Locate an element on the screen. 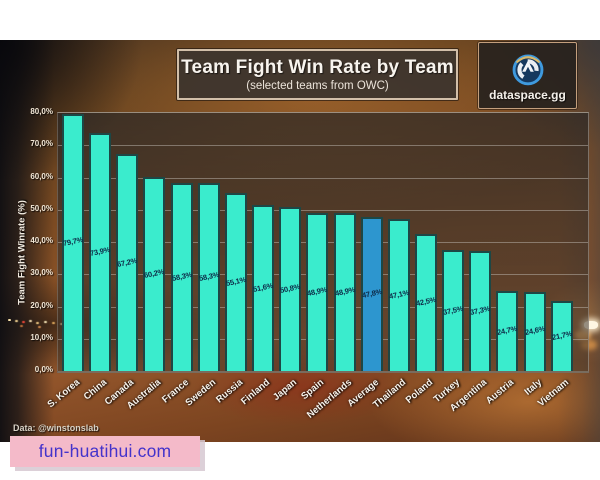 This screenshot has height=480, width=600. watermark-box: fun-huatihui.com is located at coordinates (105, 451).